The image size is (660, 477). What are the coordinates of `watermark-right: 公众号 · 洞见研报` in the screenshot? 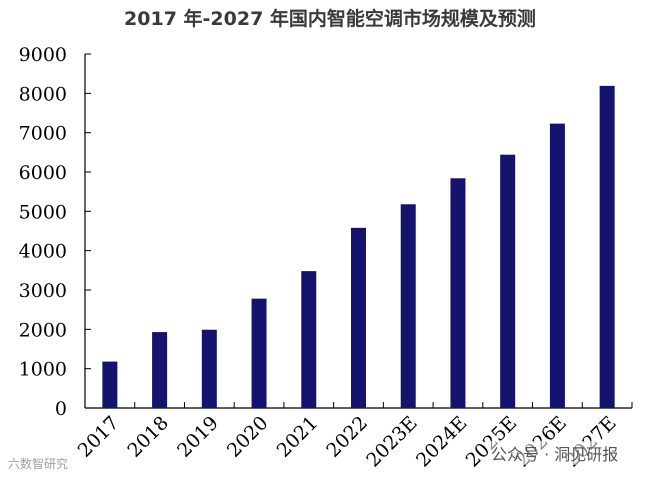 It's located at (555, 453).